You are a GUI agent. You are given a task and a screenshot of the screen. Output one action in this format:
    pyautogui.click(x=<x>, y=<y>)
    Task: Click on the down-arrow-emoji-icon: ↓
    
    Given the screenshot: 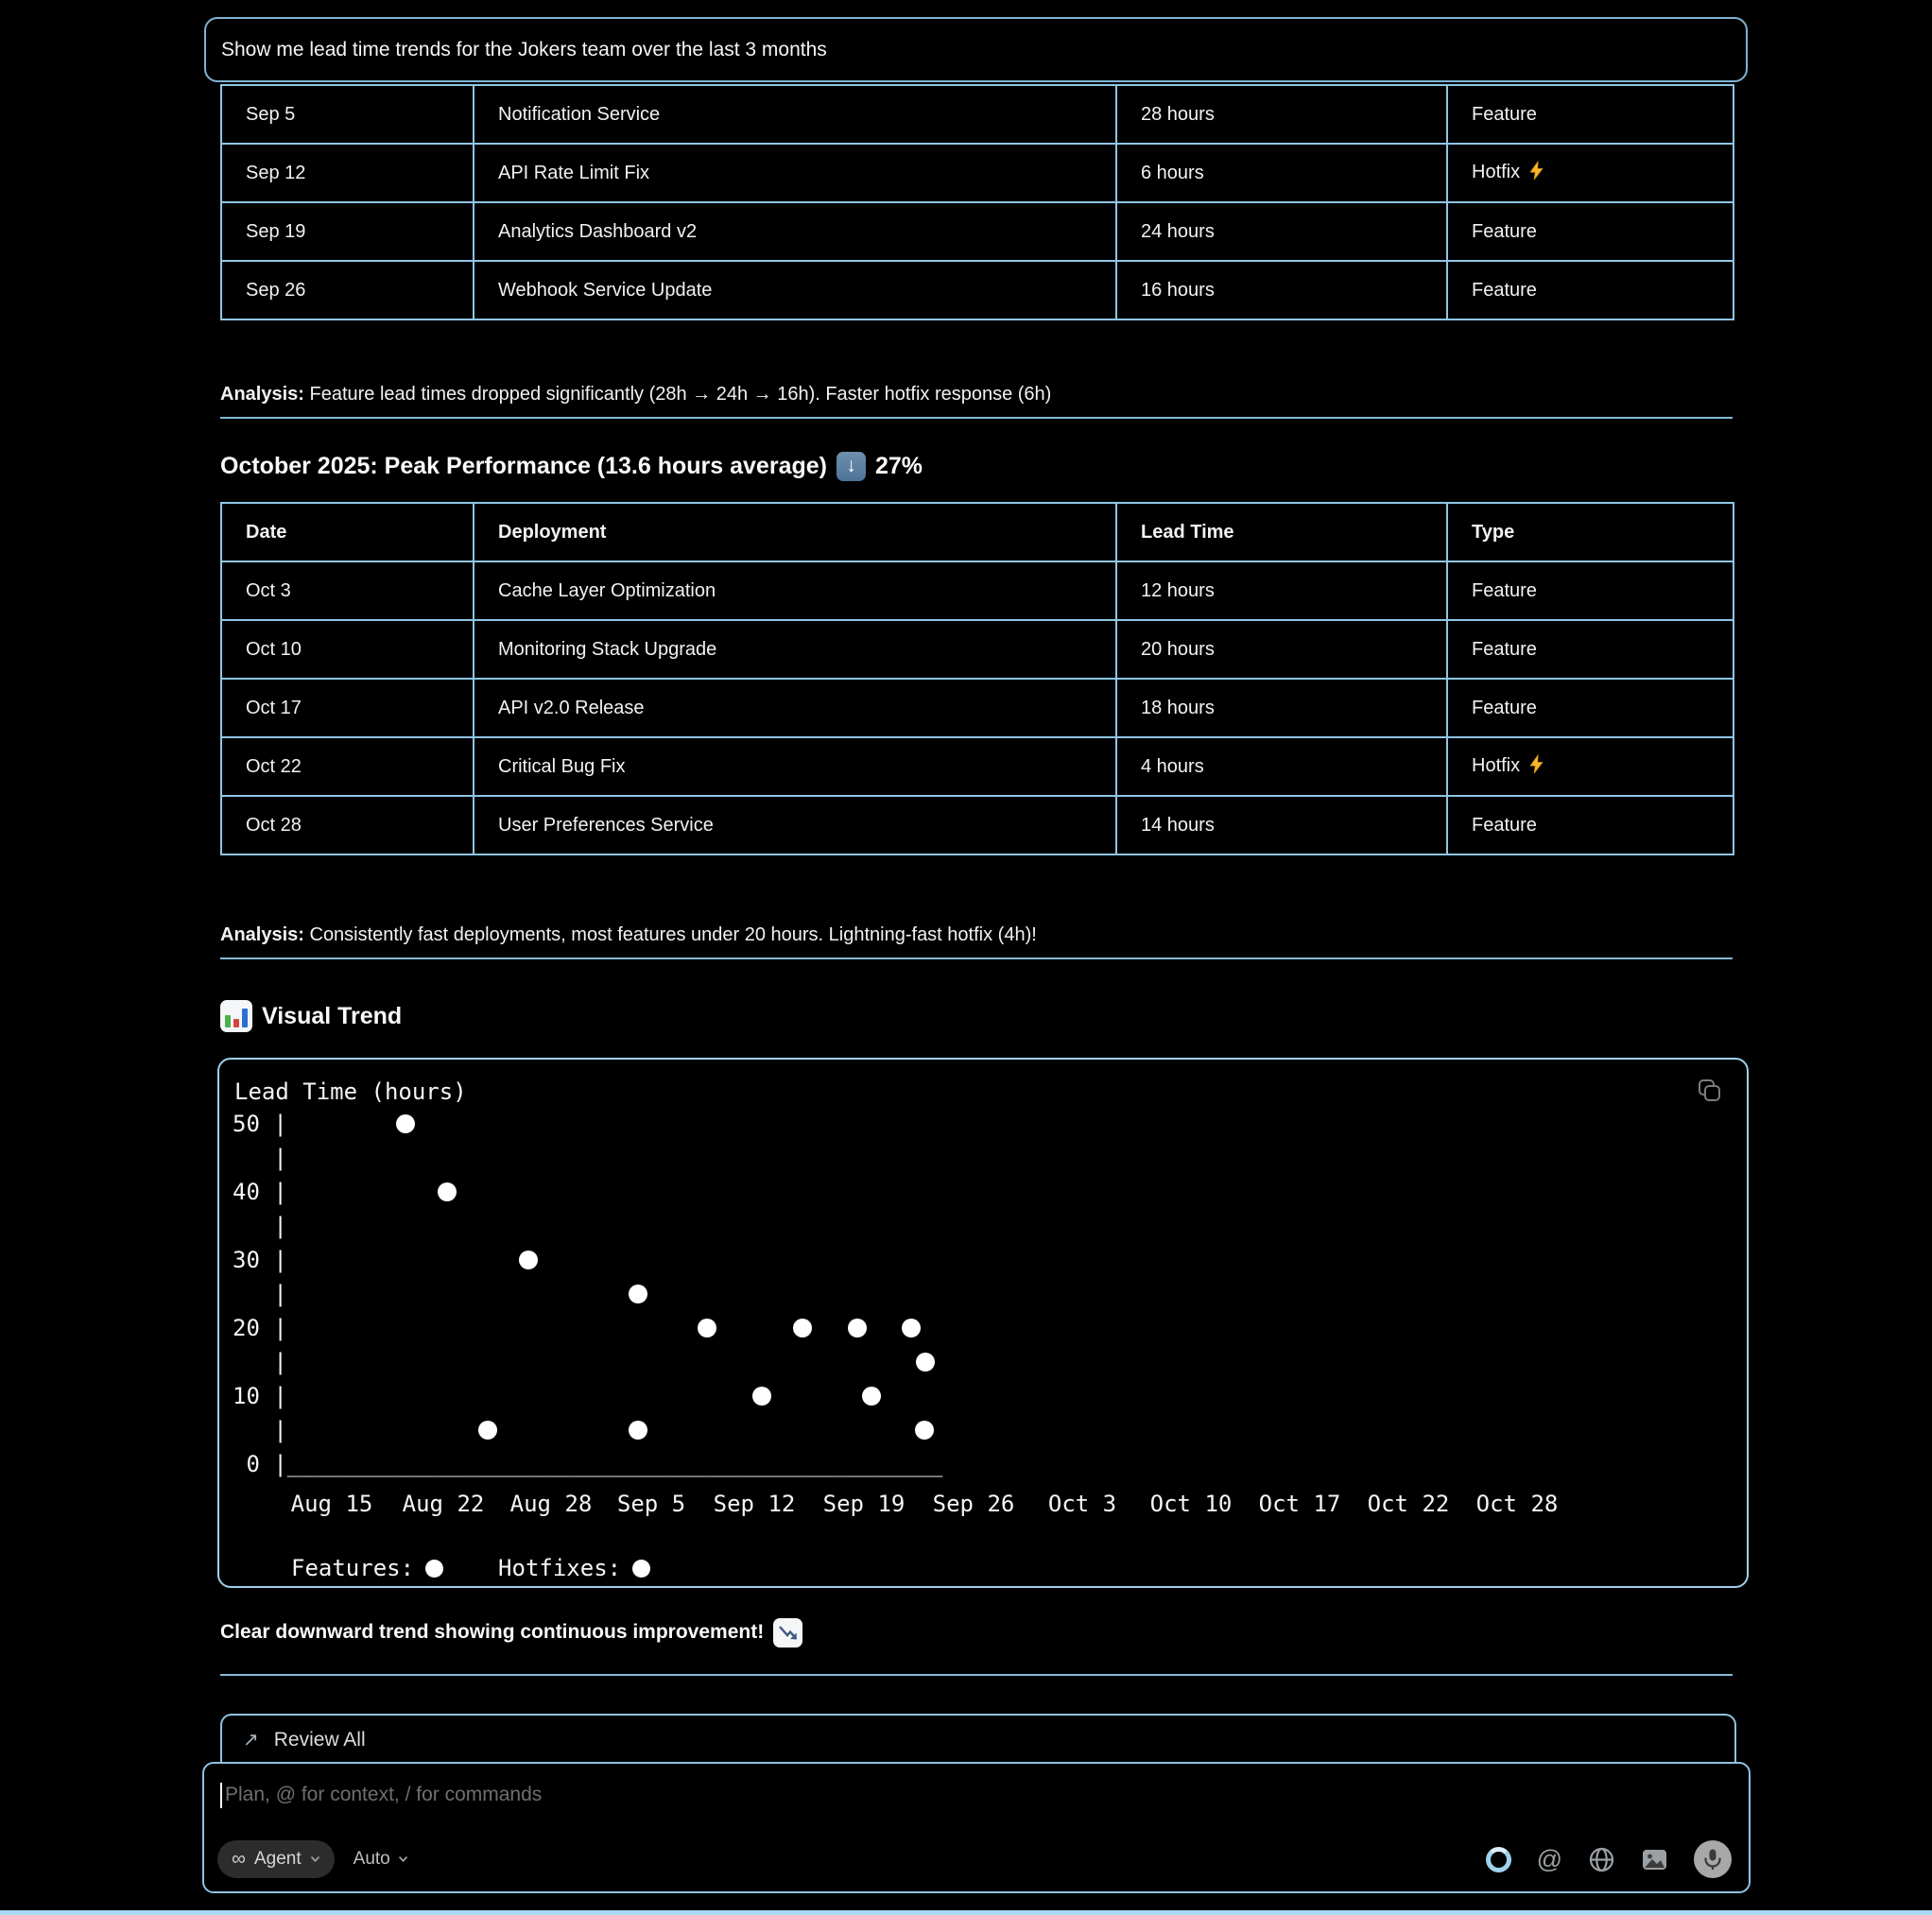 What is the action you would take?
    pyautogui.click(x=851, y=466)
    